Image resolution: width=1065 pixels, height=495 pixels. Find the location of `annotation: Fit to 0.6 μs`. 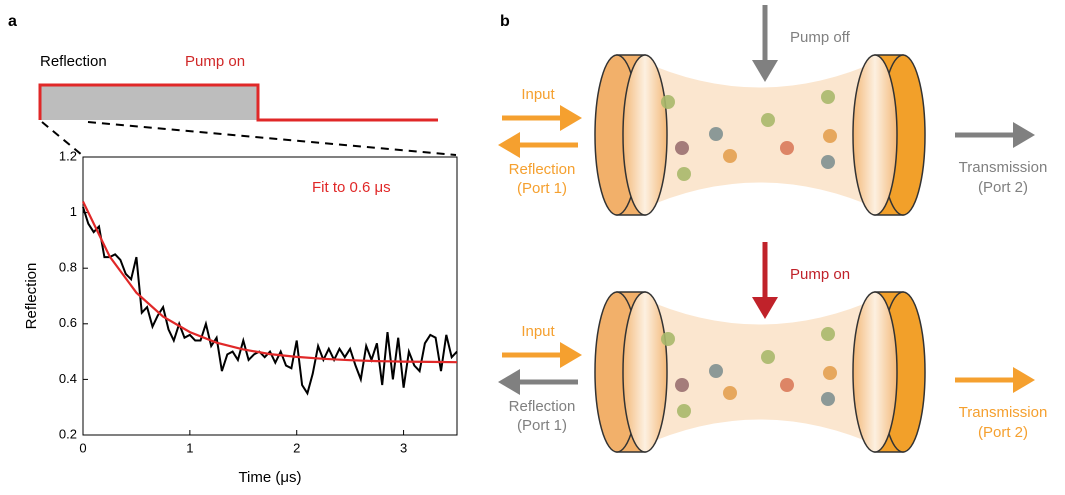

annotation: Fit to 0.6 μs is located at coordinates (351, 187).